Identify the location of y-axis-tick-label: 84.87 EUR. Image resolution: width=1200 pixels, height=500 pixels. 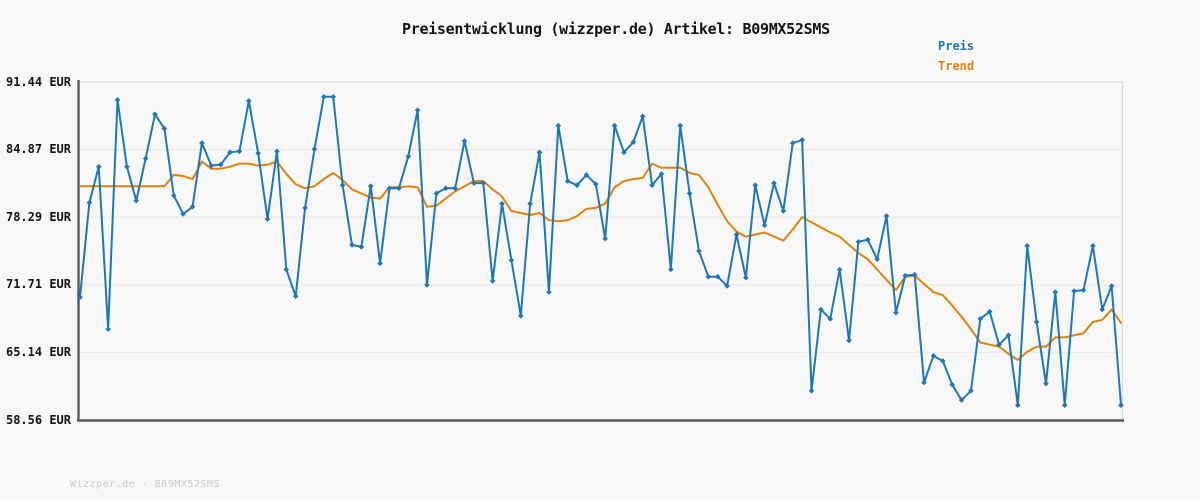
(38, 149).